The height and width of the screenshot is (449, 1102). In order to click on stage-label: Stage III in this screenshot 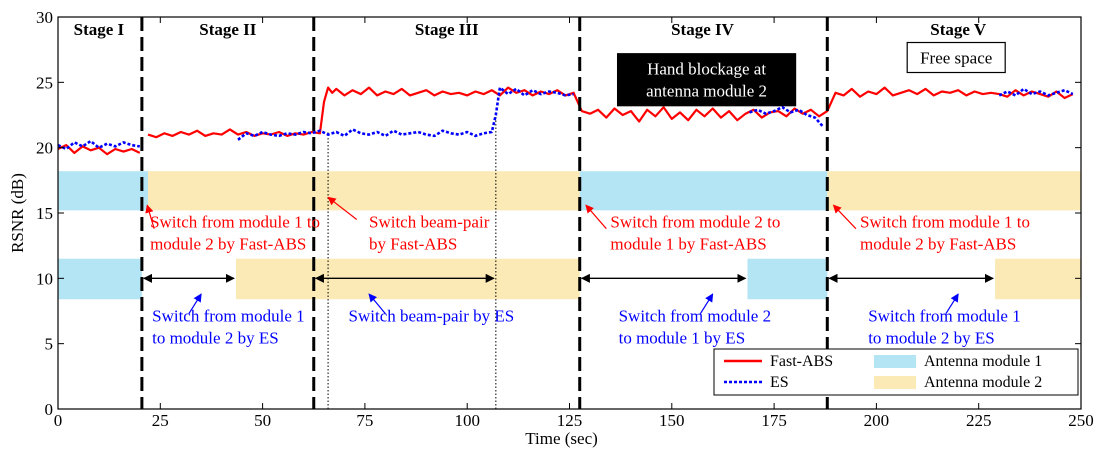, I will do `click(447, 29)`.